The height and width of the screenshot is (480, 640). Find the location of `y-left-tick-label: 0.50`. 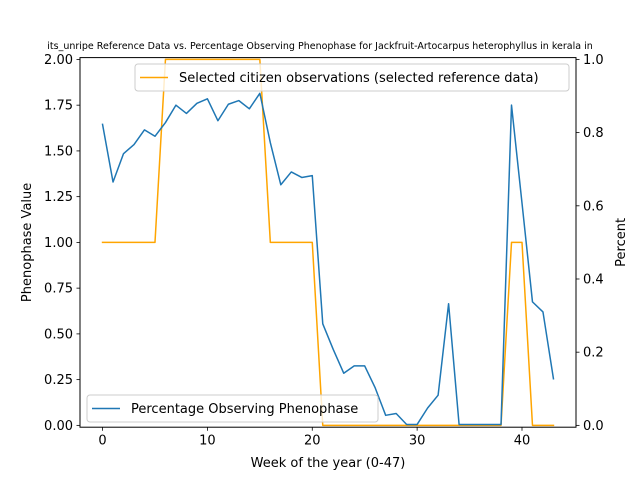

y-left-tick-label: 0.50 is located at coordinates (58, 334).